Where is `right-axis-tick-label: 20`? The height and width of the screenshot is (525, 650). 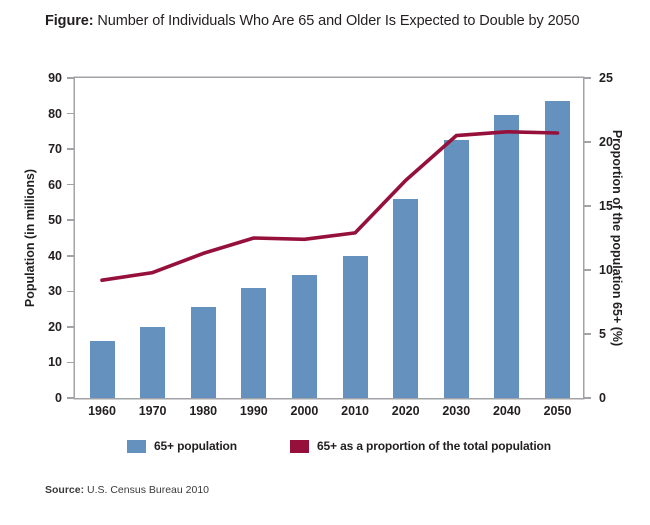
right-axis-tick-label: 20 is located at coordinates (606, 142).